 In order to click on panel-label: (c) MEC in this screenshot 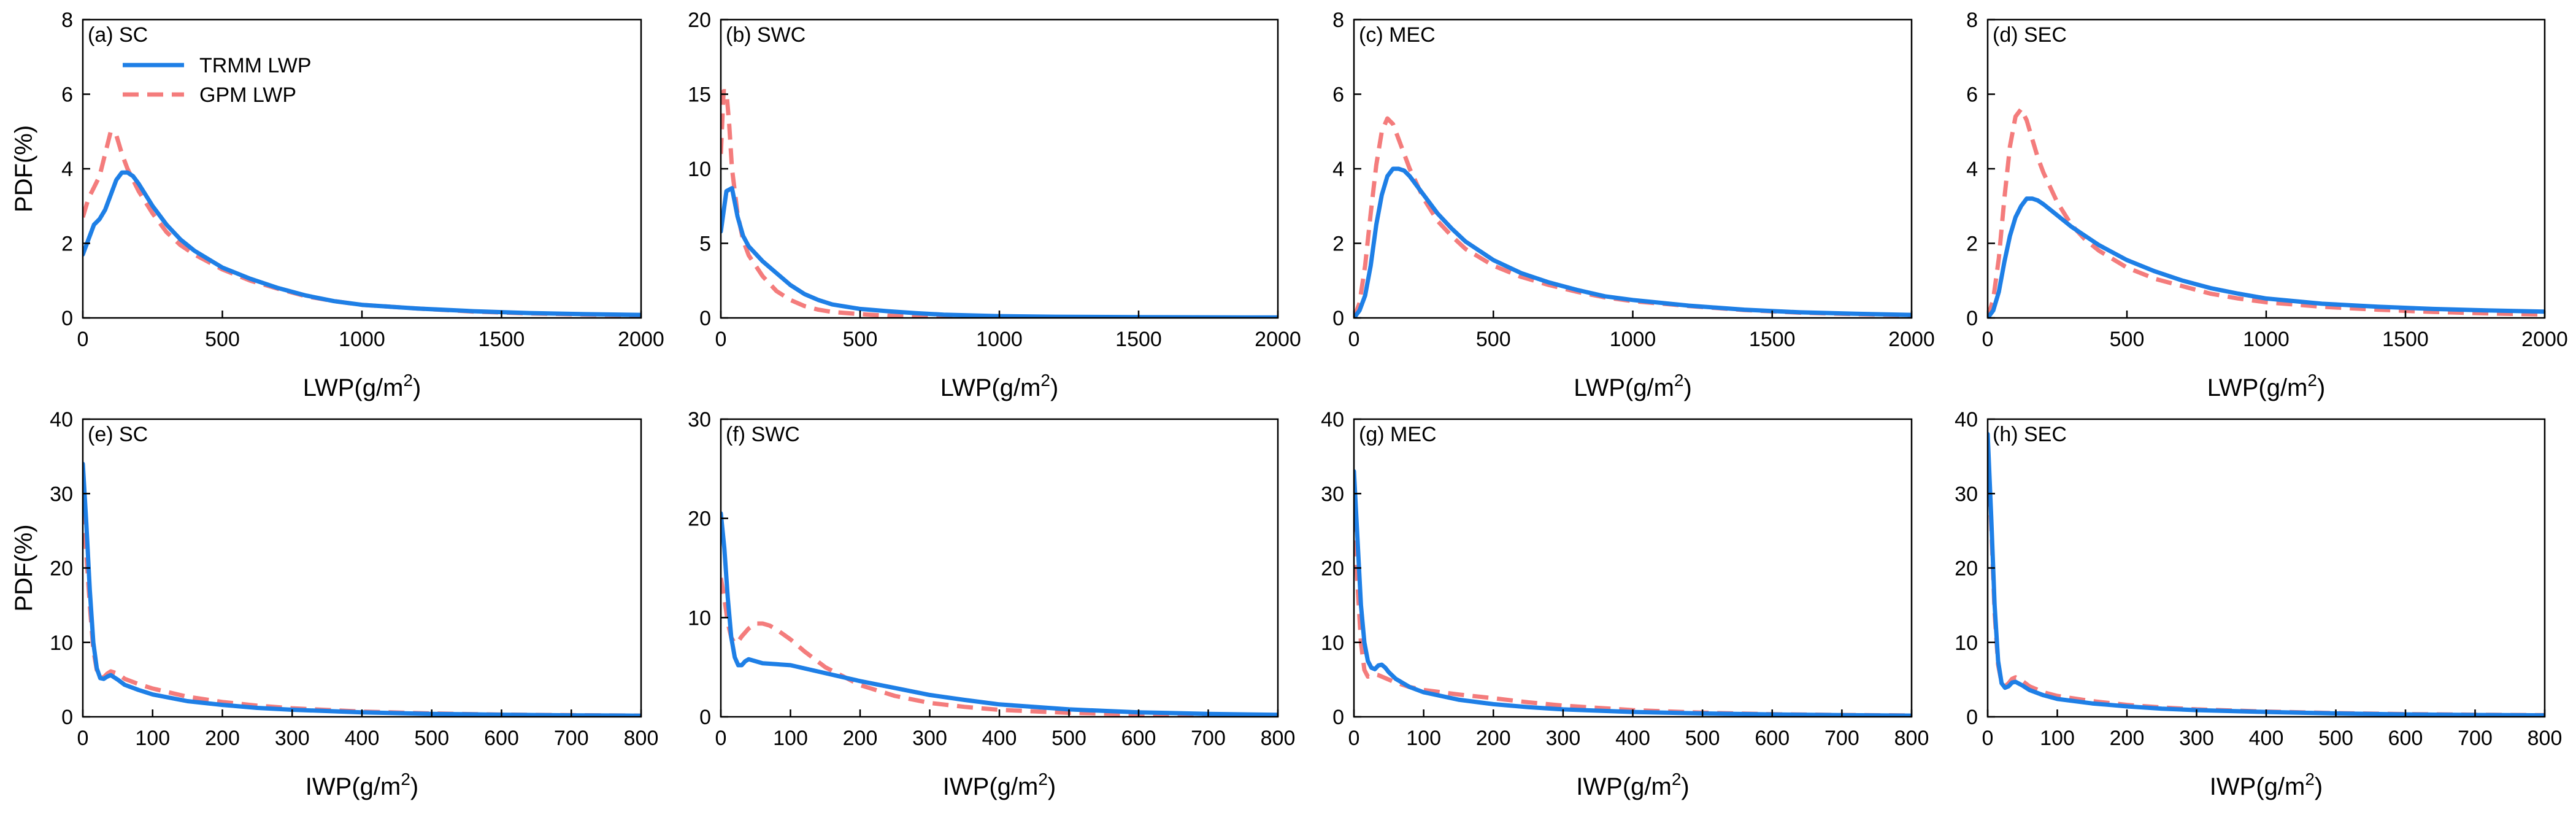, I will do `click(1398, 35)`.